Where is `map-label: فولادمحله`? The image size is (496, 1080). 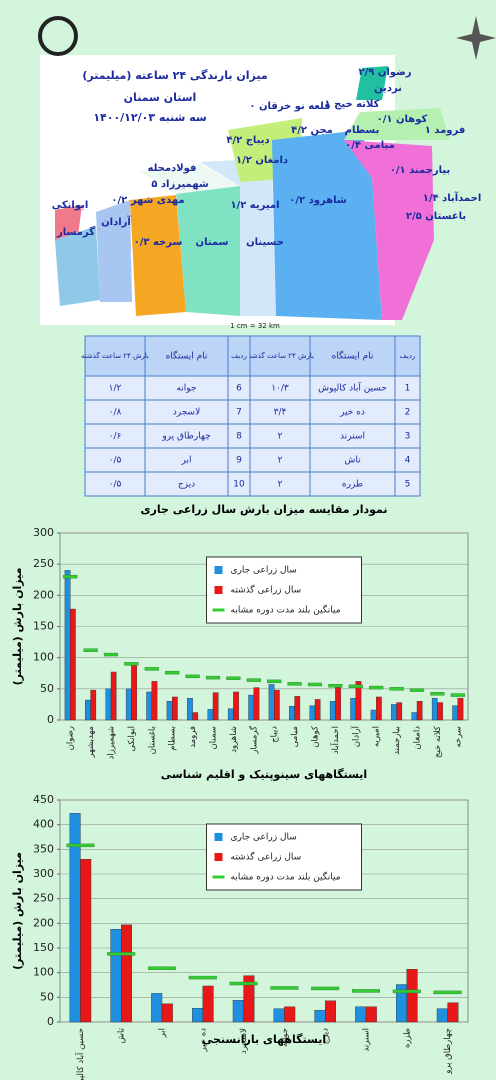
map-label: فولادمحله is located at coordinates (172, 168).